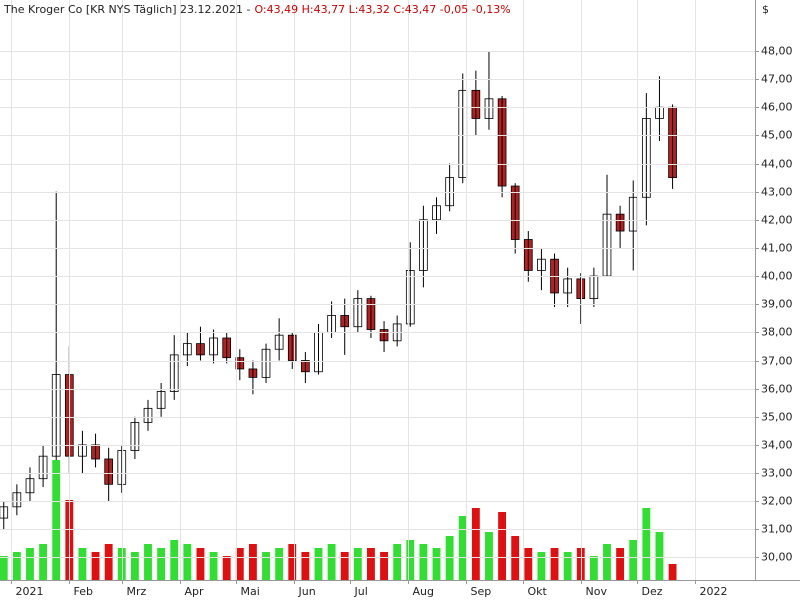 The height and width of the screenshot is (600, 800). I want to click on y-tick-label: 47,00, so click(777, 79).